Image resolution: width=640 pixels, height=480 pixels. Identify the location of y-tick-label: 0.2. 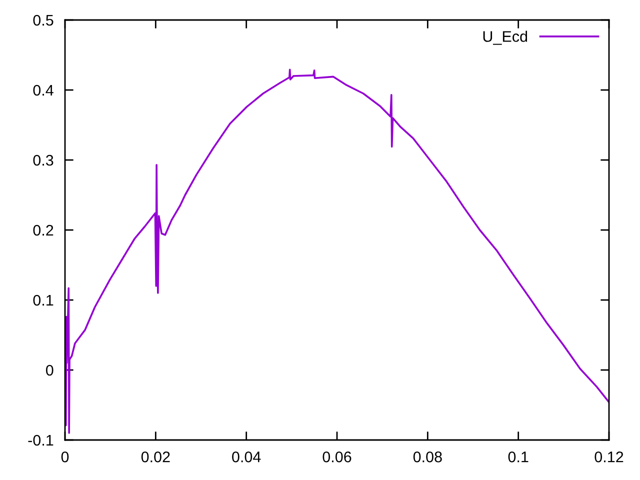
(43, 230).